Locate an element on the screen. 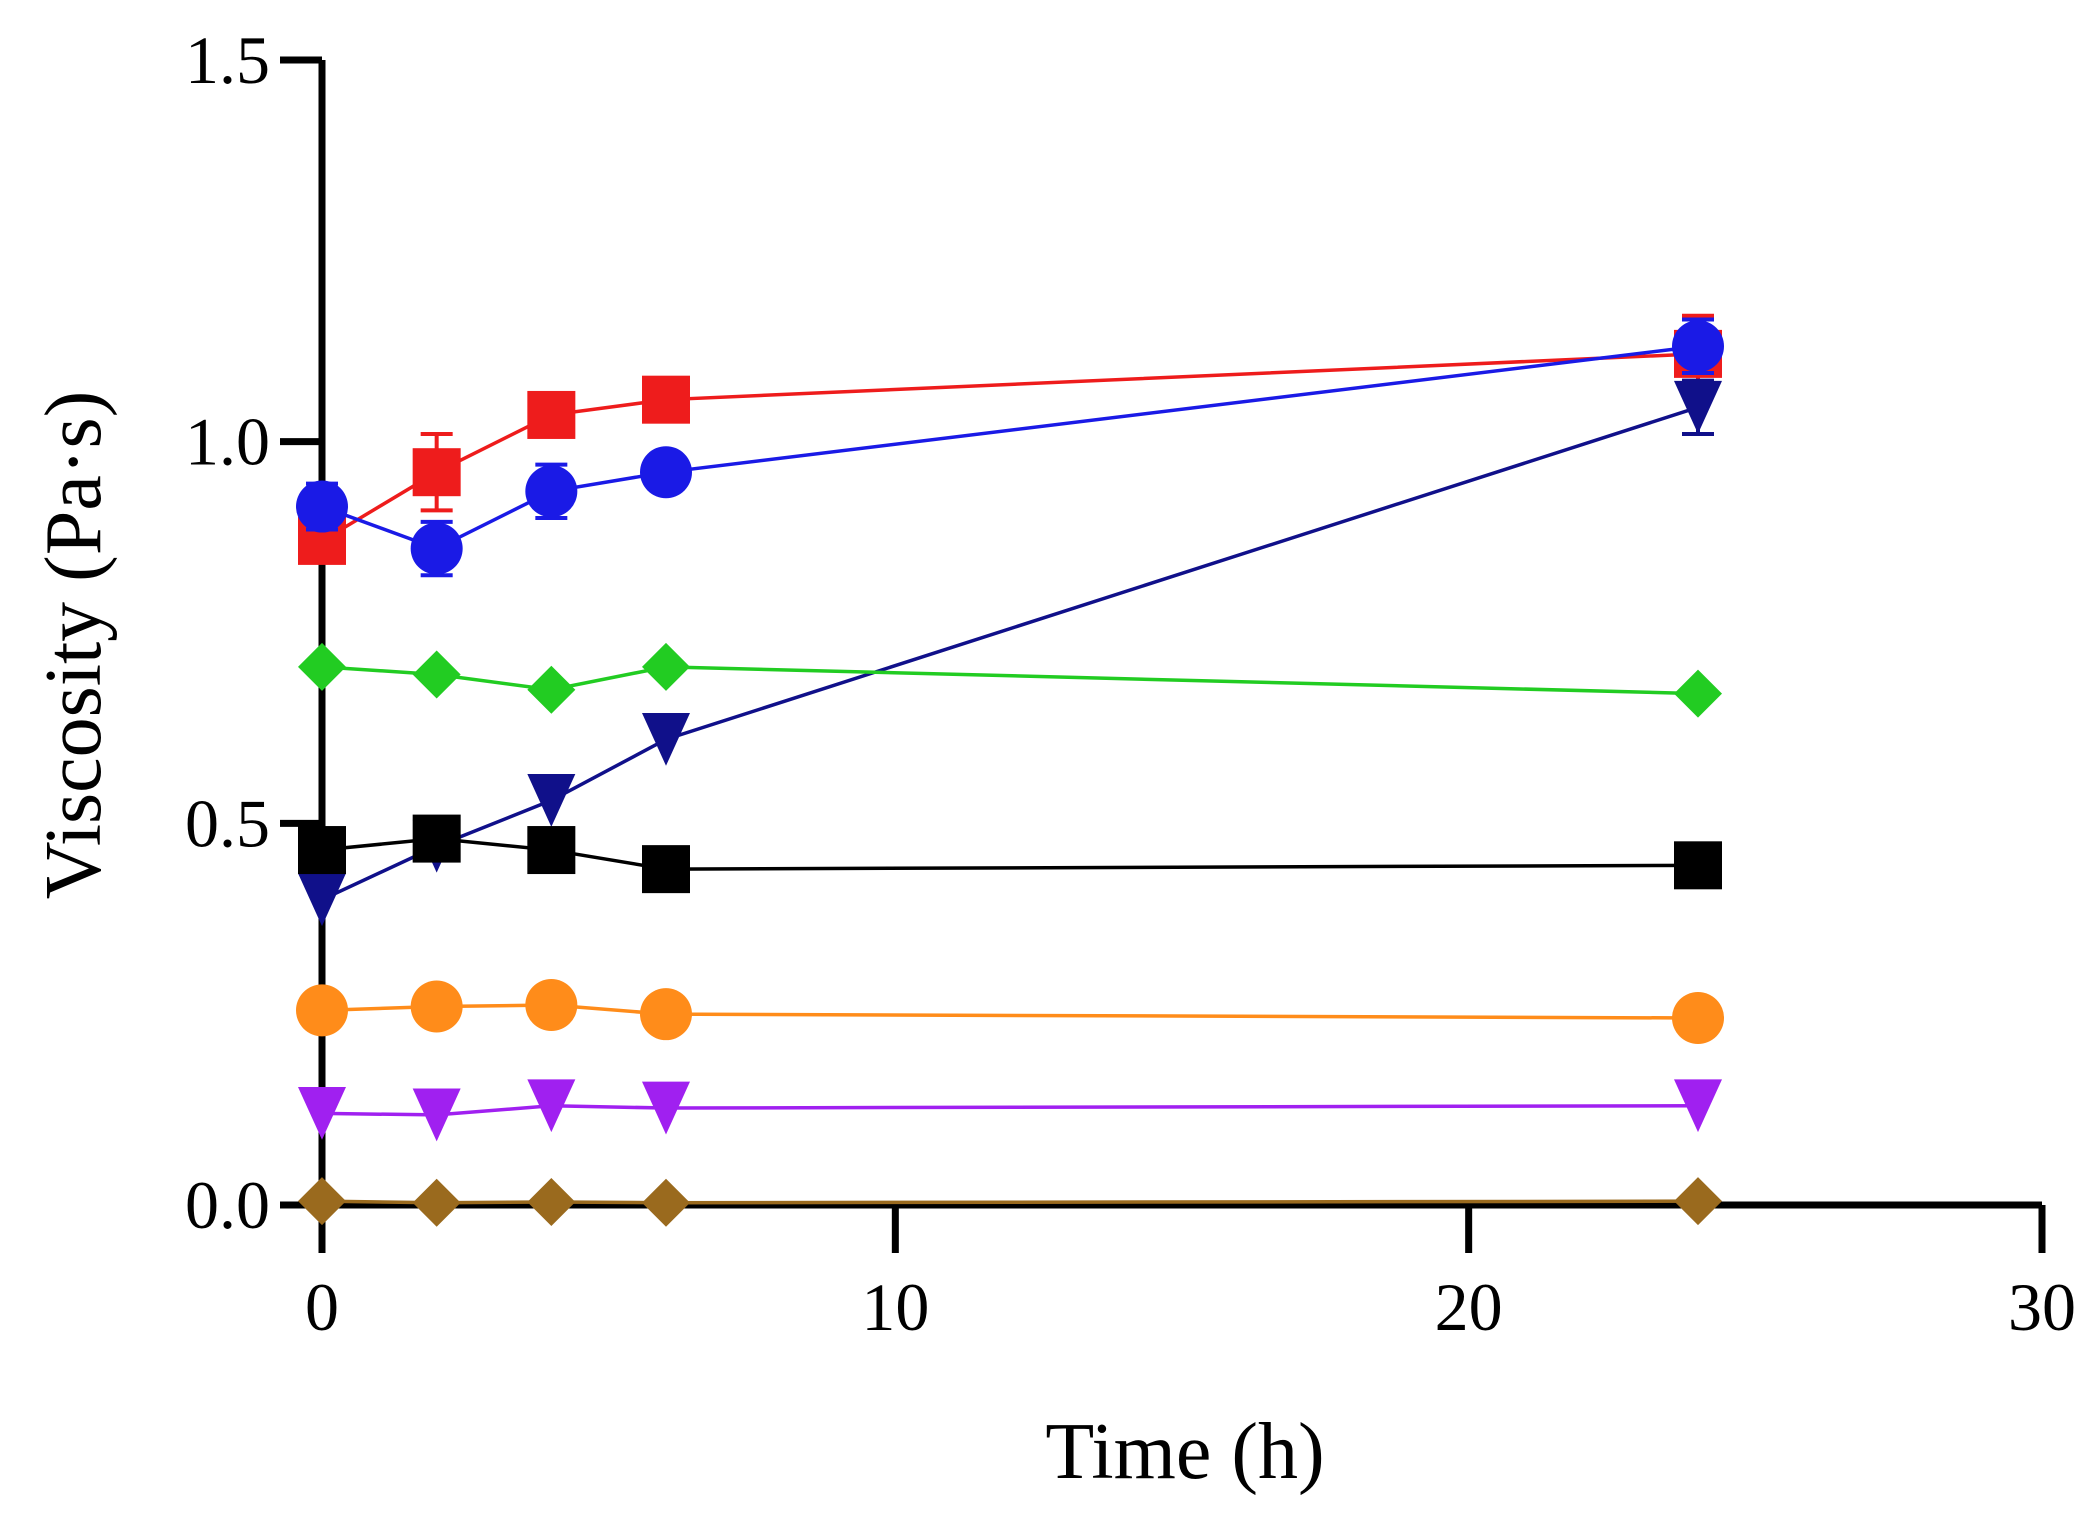 Image resolution: width=2098 pixels, height=1525 pixels. x-tick-label: 30 is located at coordinates (2042, 1307).